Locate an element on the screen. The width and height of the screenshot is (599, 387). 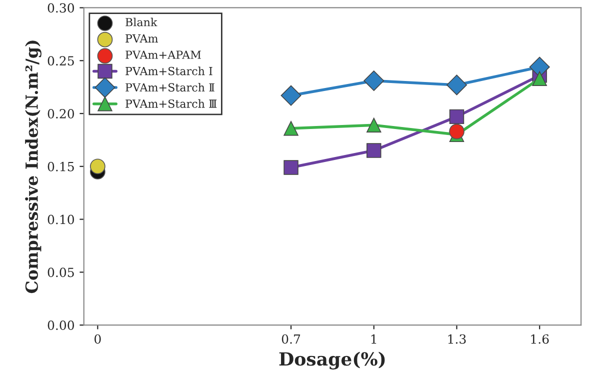
legend-label: PVAm+Starch Ⅰ is located at coordinates (169, 71).